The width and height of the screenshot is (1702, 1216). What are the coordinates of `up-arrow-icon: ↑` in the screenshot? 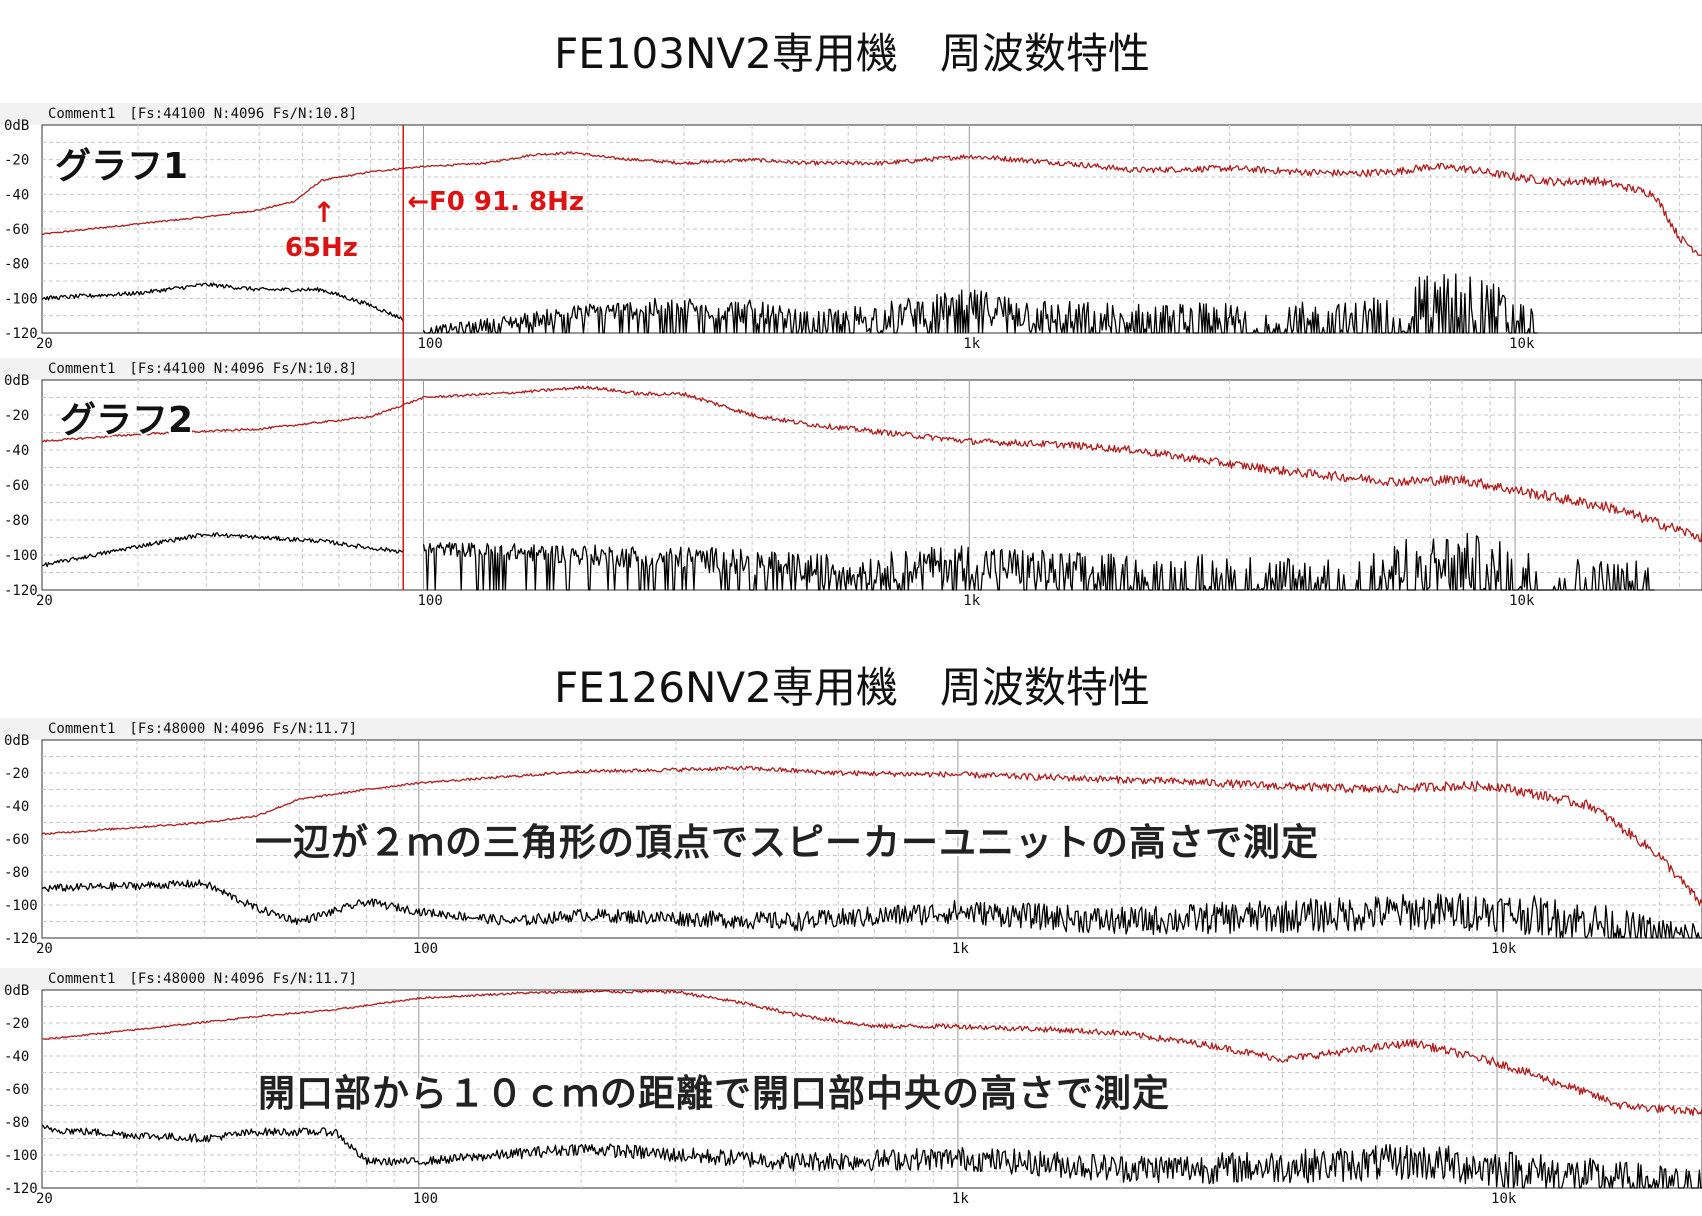 It's located at (323, 212).